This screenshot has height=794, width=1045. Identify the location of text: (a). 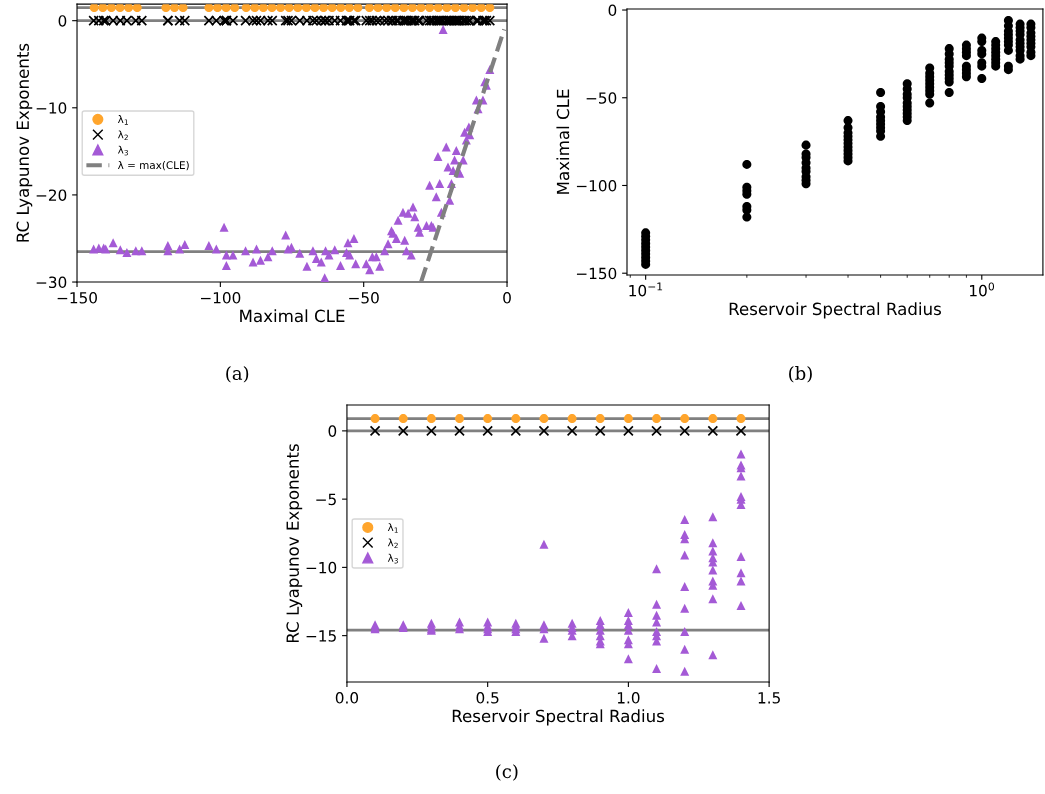
(237, 374).